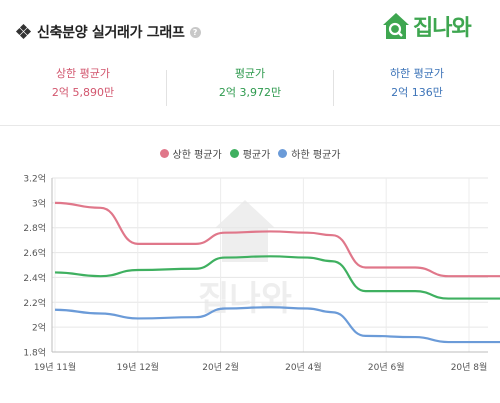 This screenshot has width=500, height=403. I want to click on house-logo-icon, so click(396, 26).